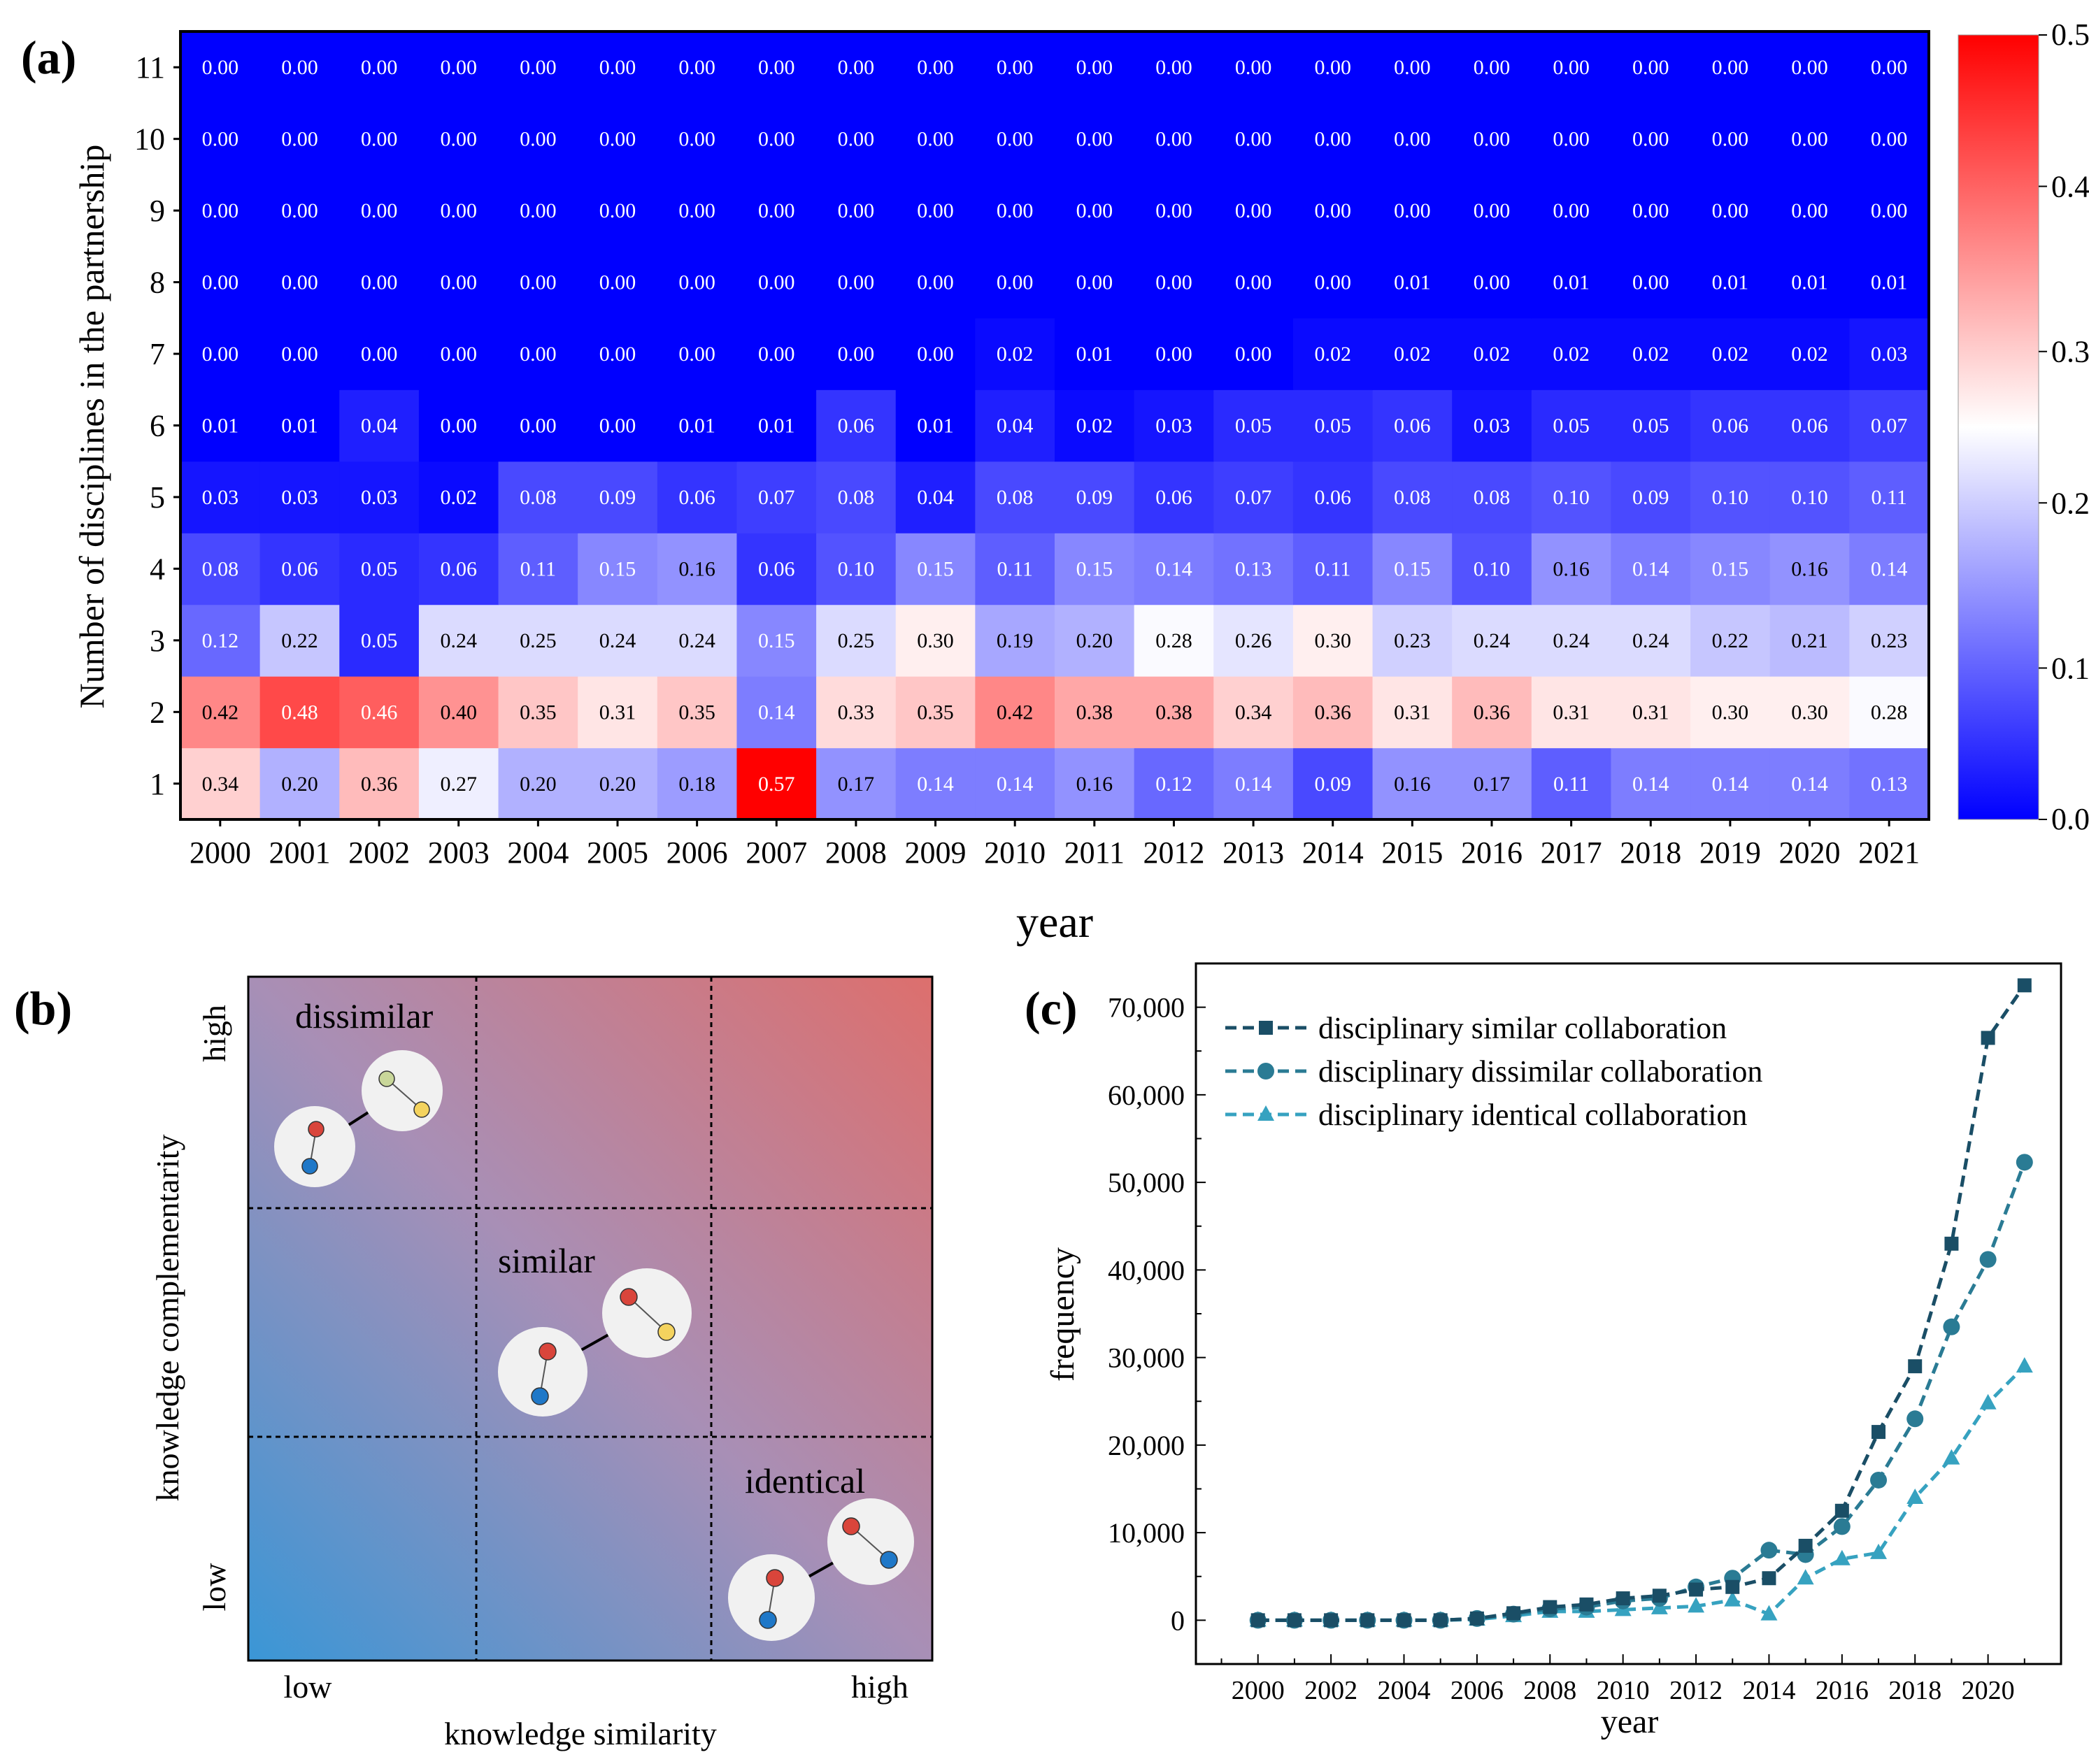 The image size is (2089, 1764). I want to click on heatmap-cell-label: 0.03, so click(220, 498).